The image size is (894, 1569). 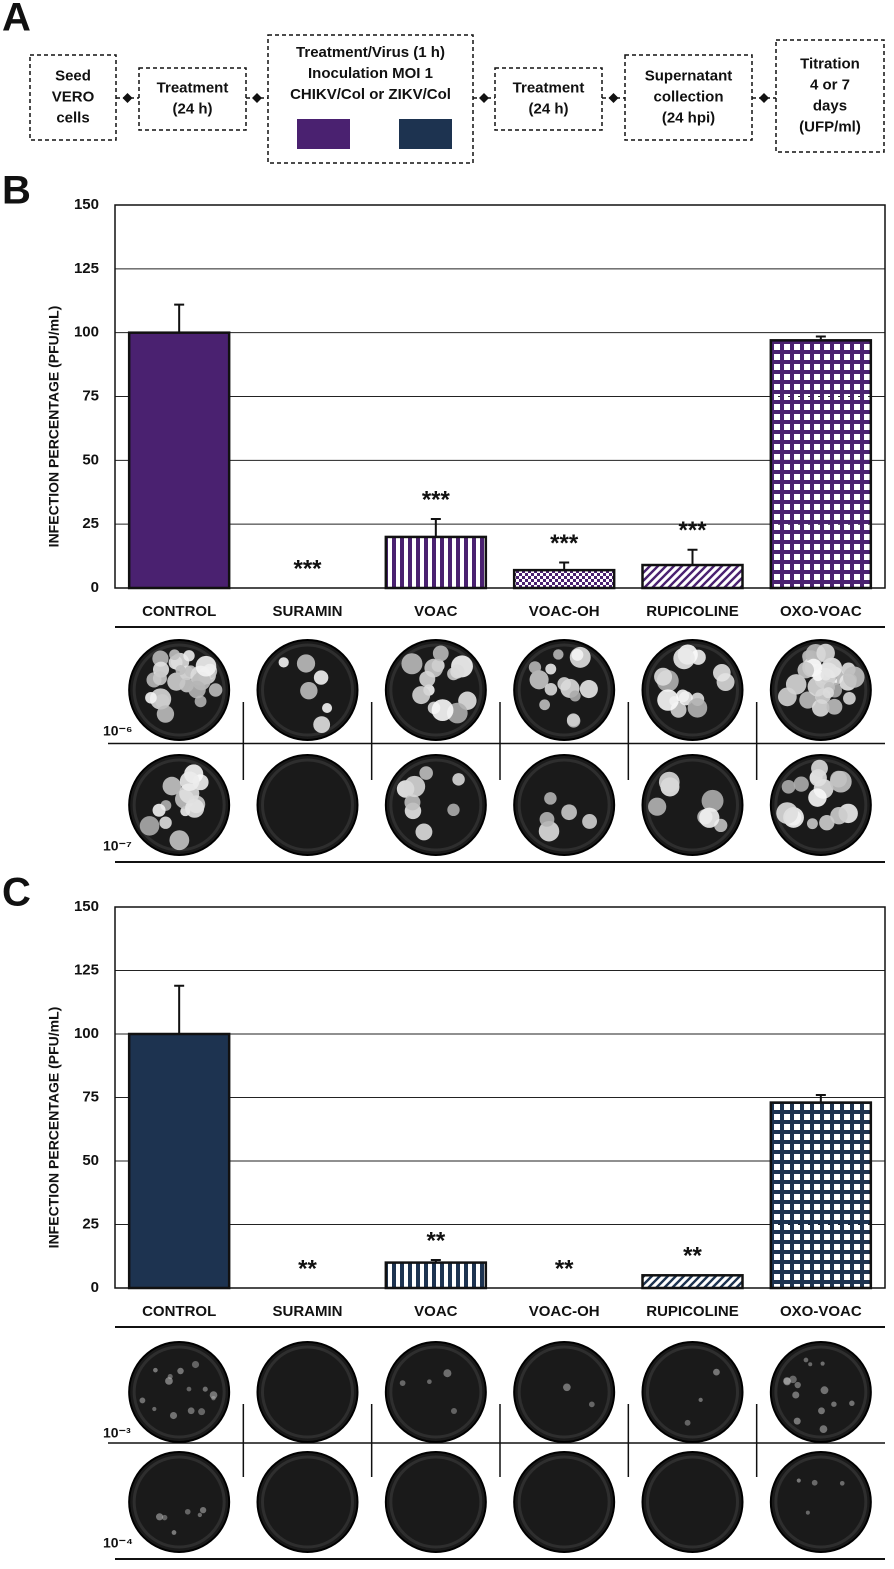 What do you see at coordinates (436, 1311) in the screenshot?
I see `x-tick-label: VOAC` at bounding box center [436, 1311].